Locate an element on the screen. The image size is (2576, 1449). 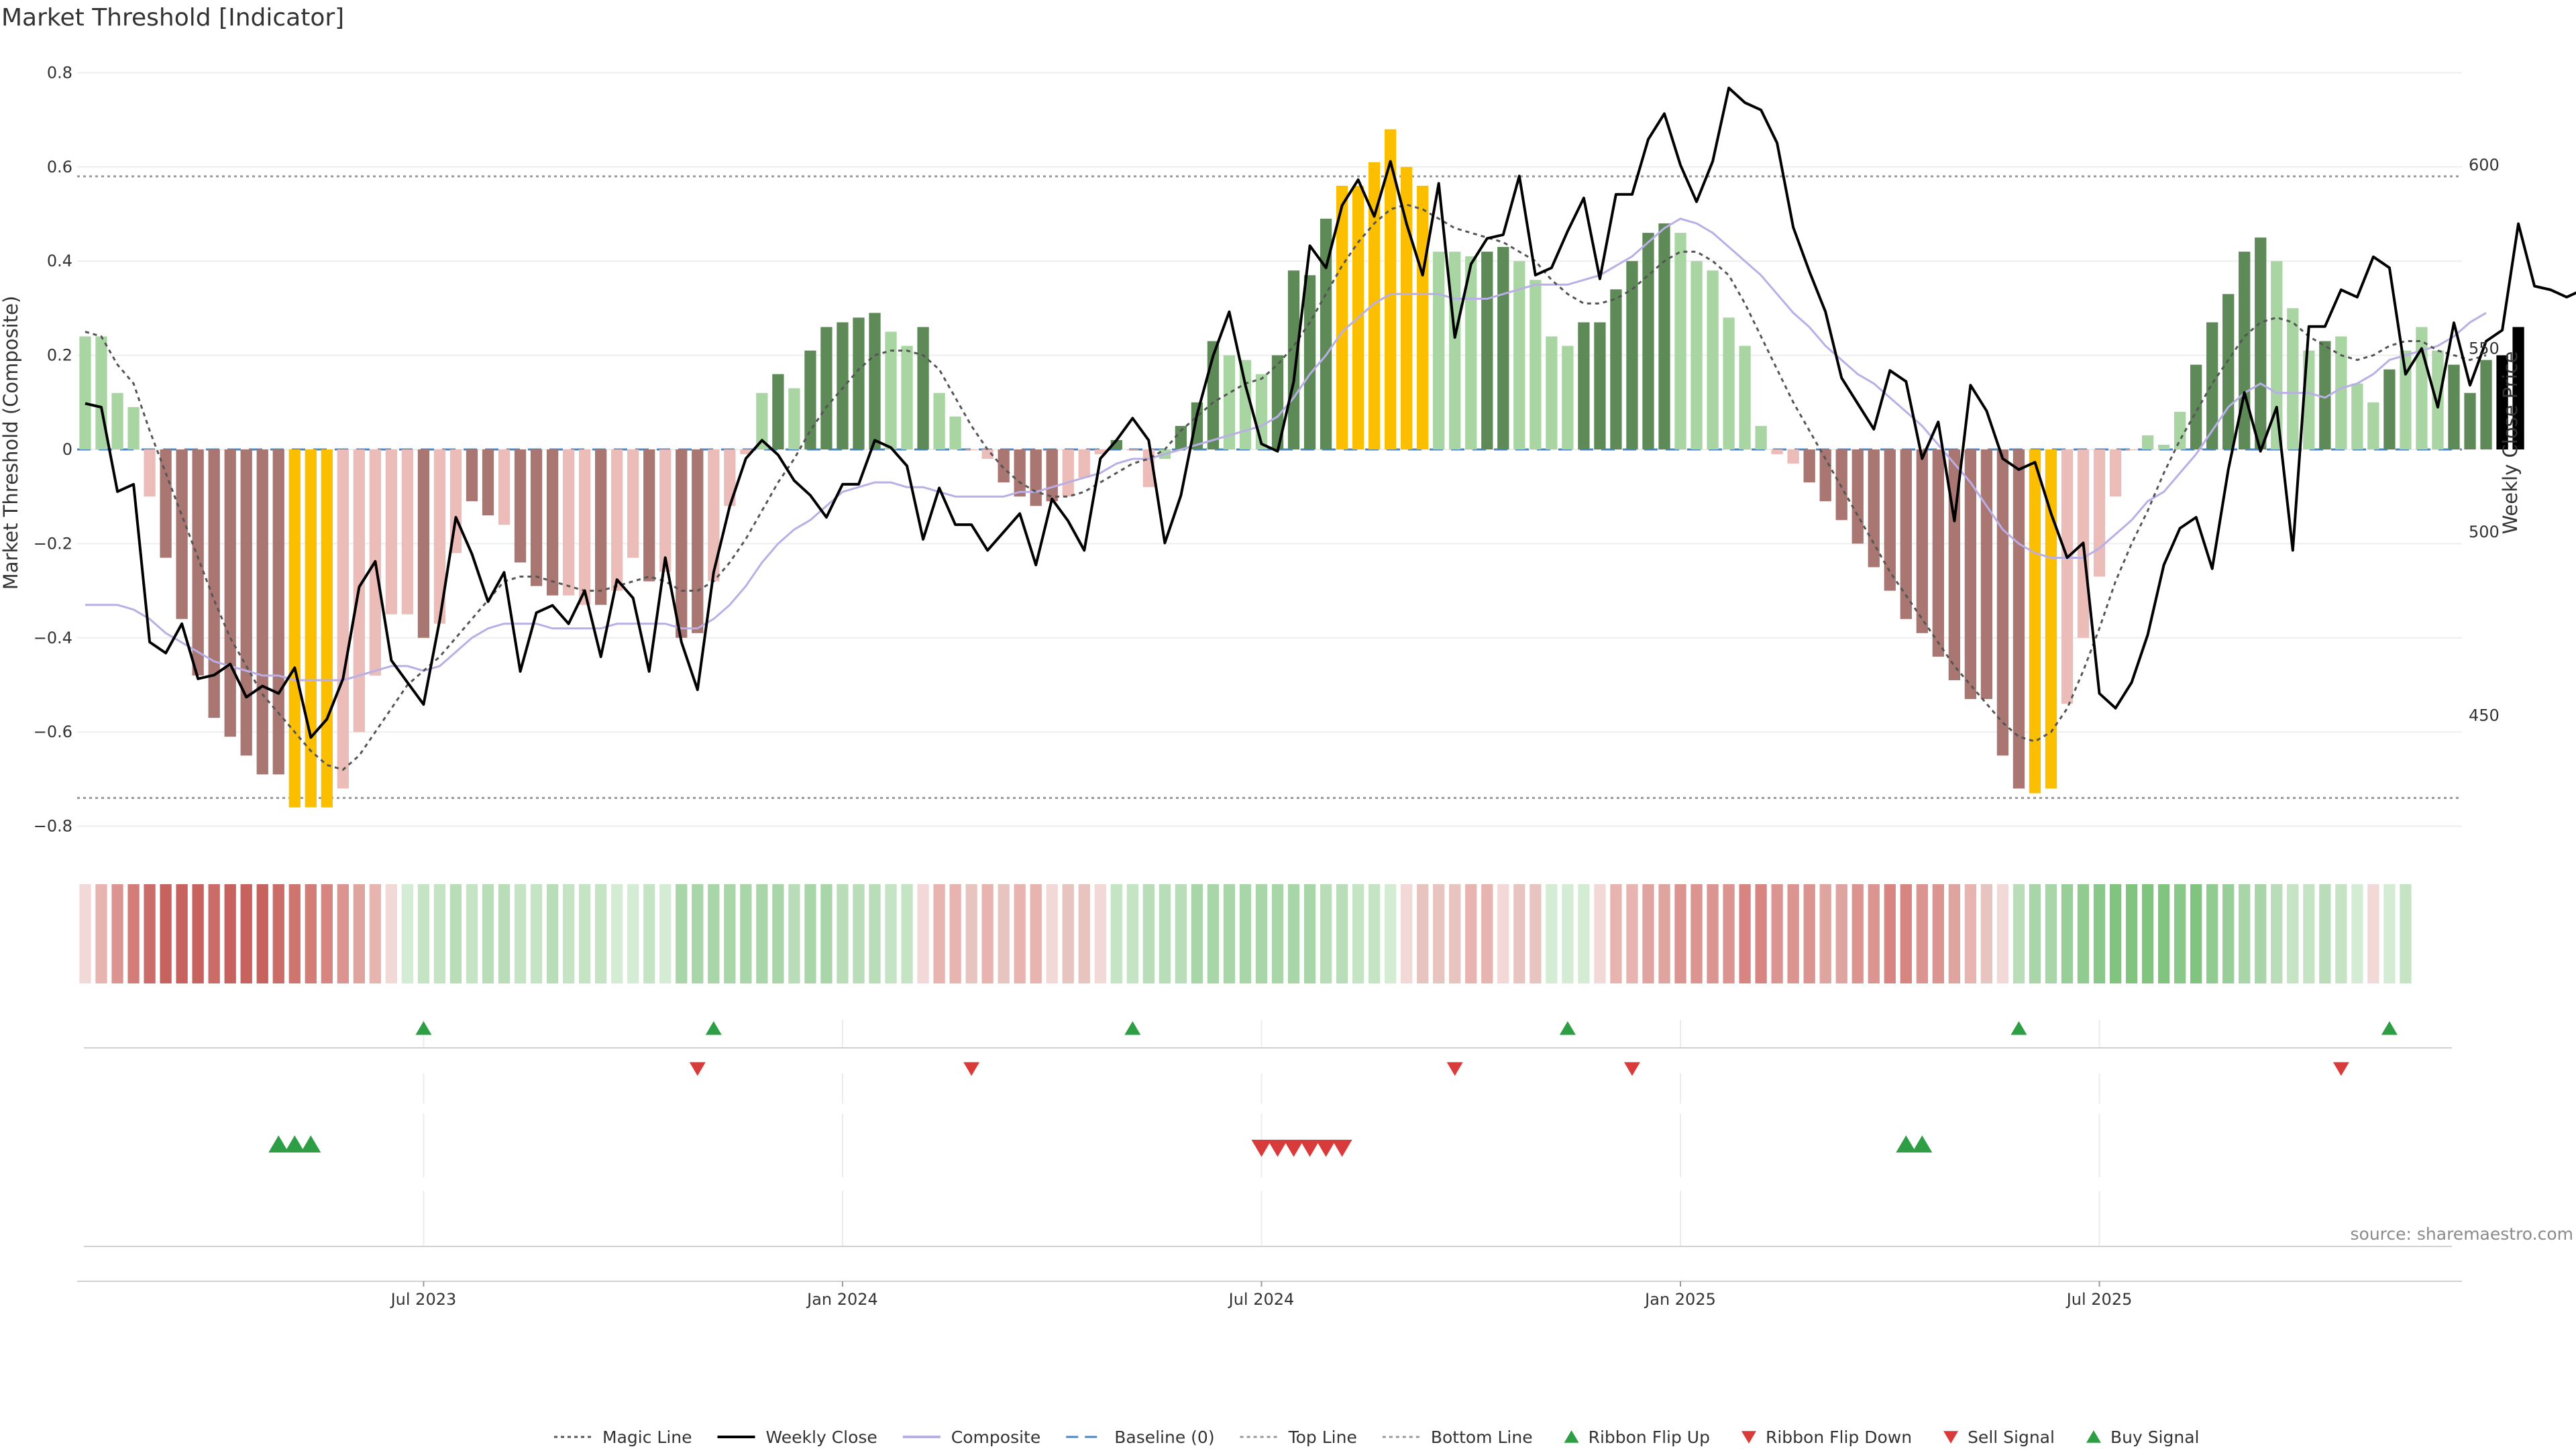
x-tick-label: Jul 2024 is located at coordinates (1261, 1299).